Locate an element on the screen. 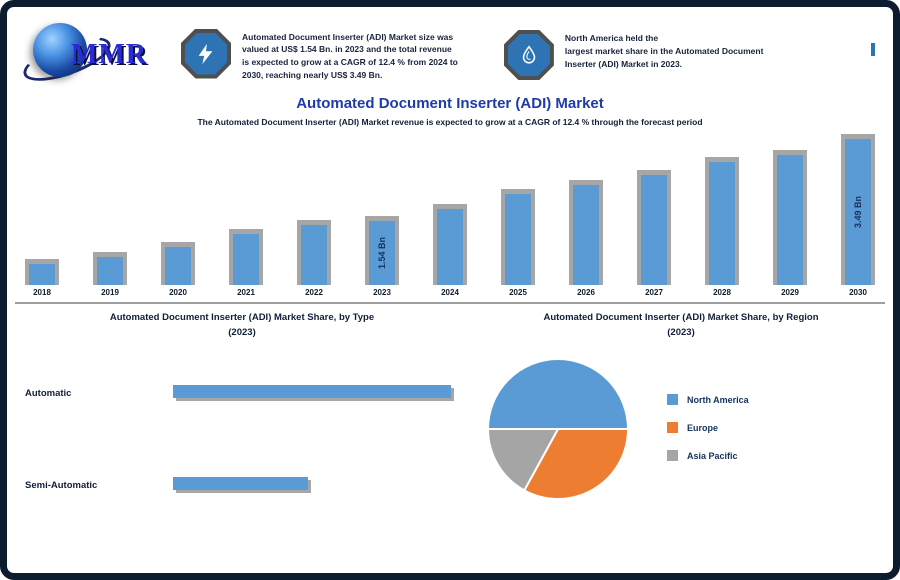 This screenshot has height=580, width=900. bar-value-label: 1.54 Bn is located at coordinates (382, 253).